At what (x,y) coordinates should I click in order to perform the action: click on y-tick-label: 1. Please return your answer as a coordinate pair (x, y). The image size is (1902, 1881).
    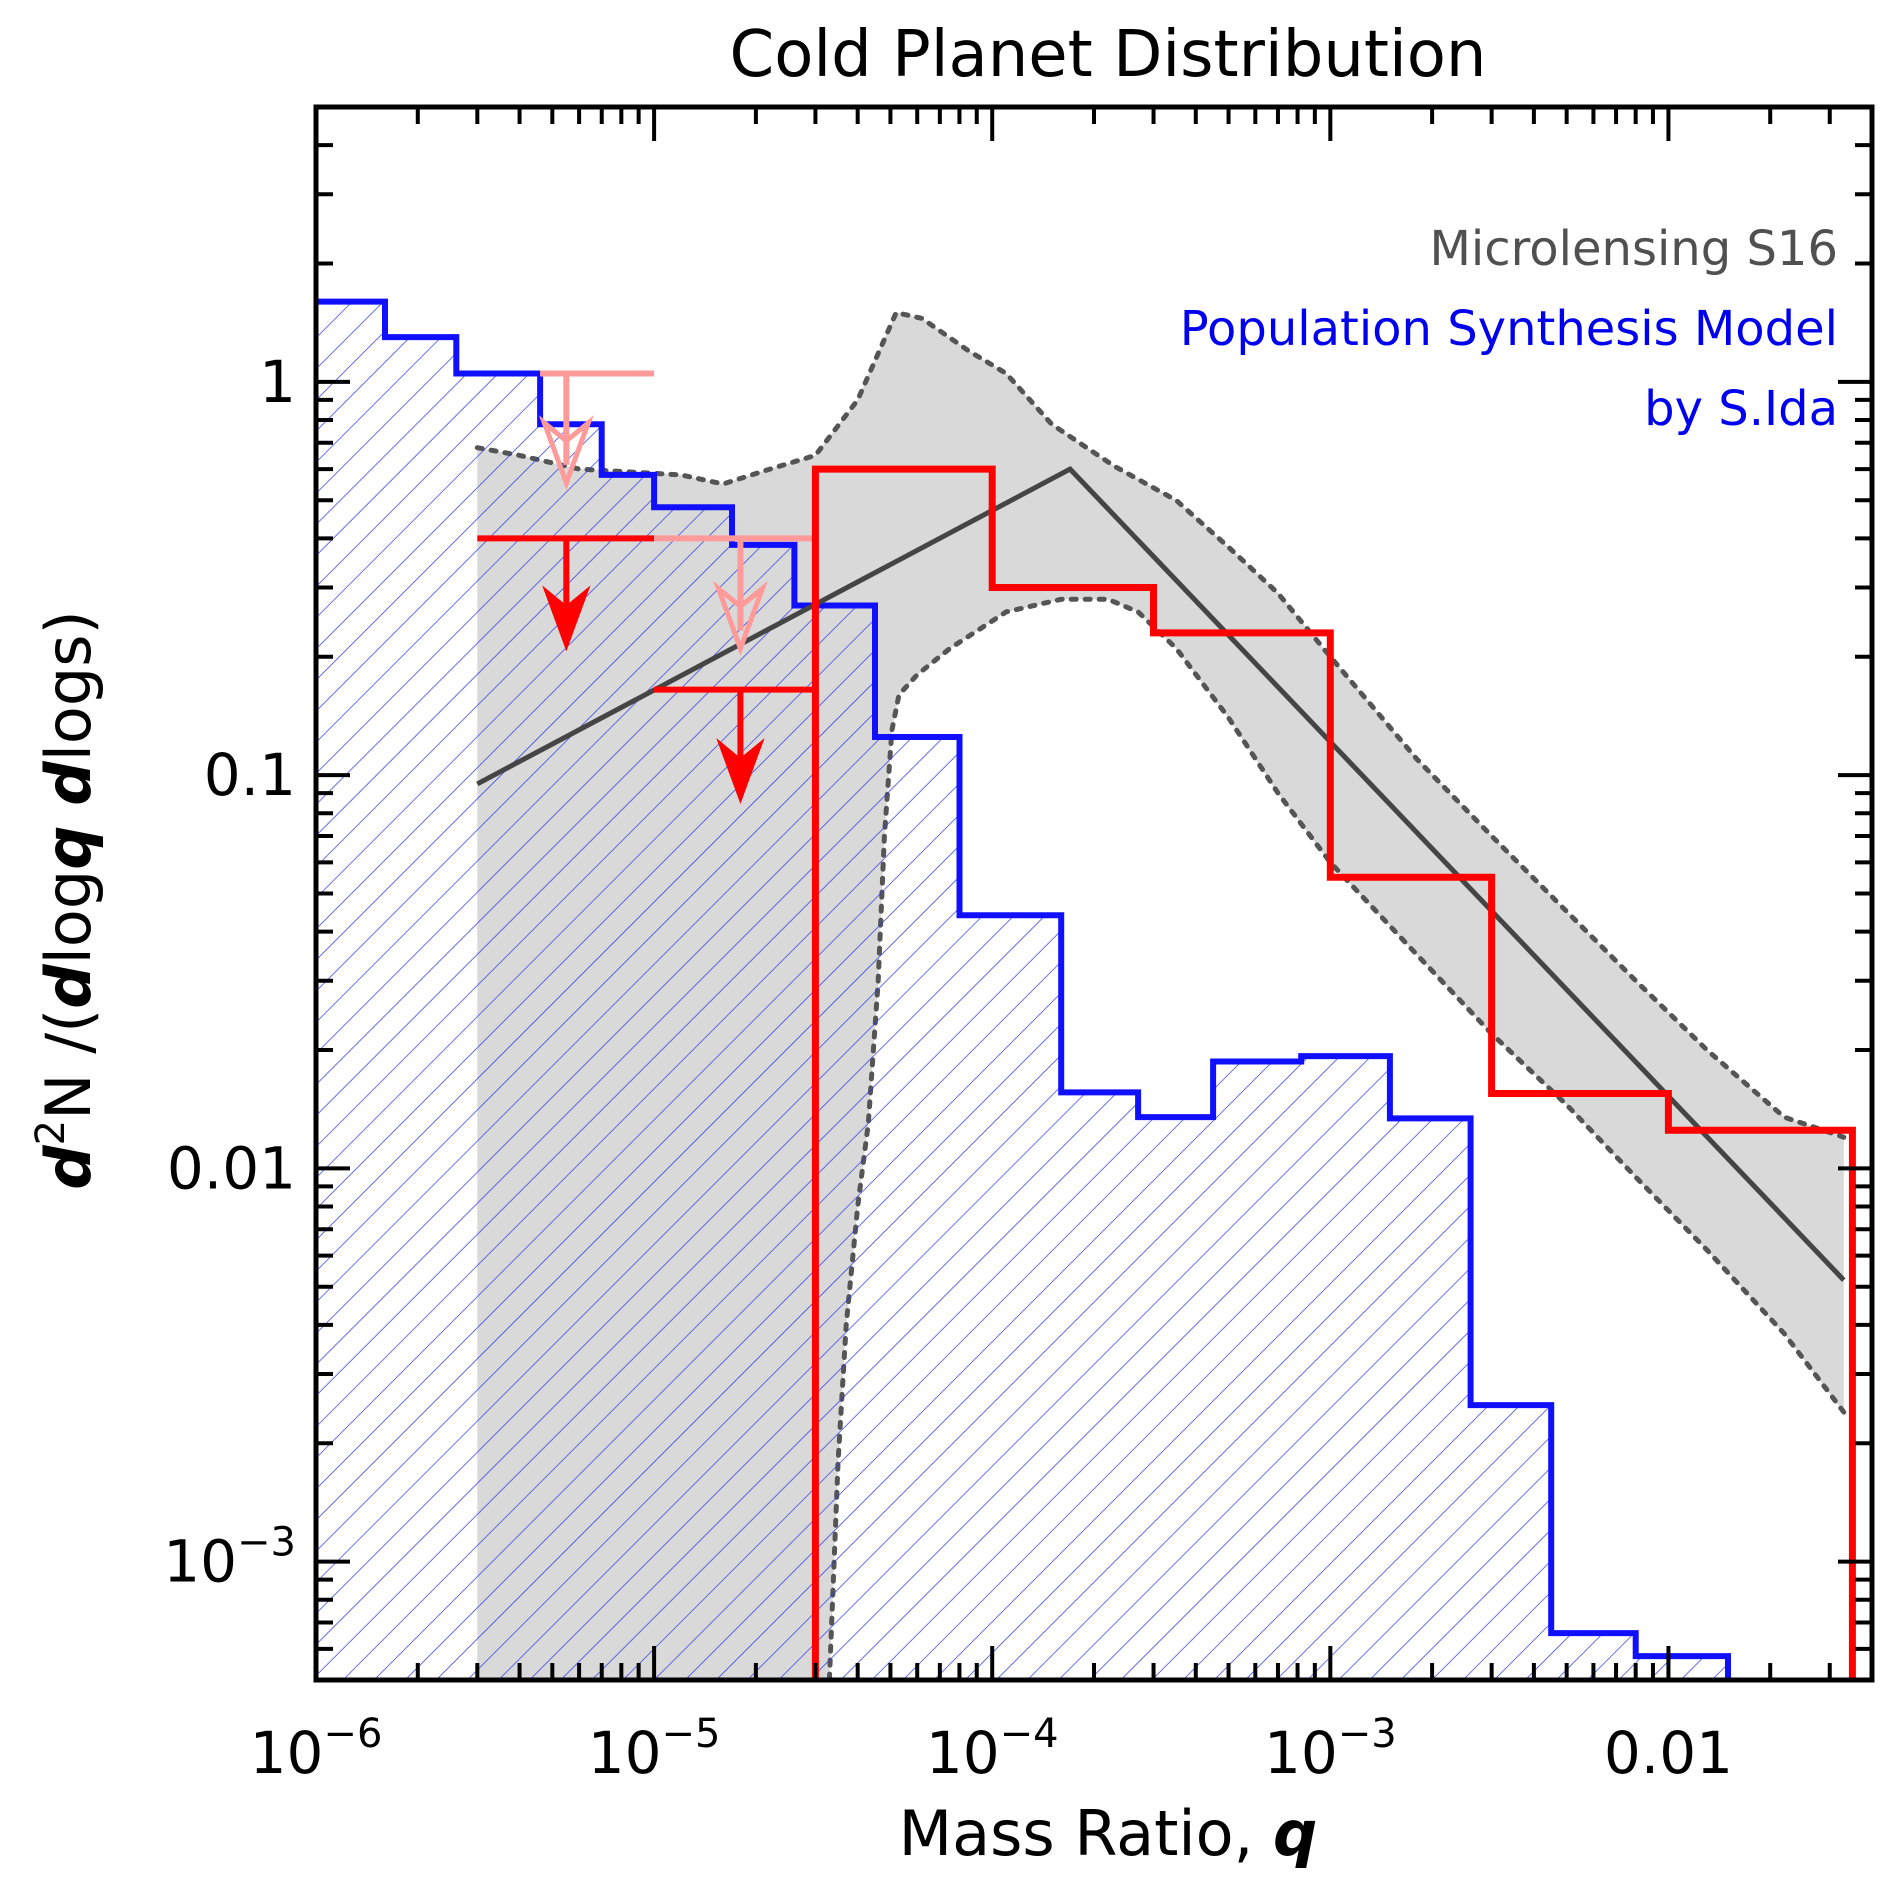
    Looking at the image, I should click on (277, 382).